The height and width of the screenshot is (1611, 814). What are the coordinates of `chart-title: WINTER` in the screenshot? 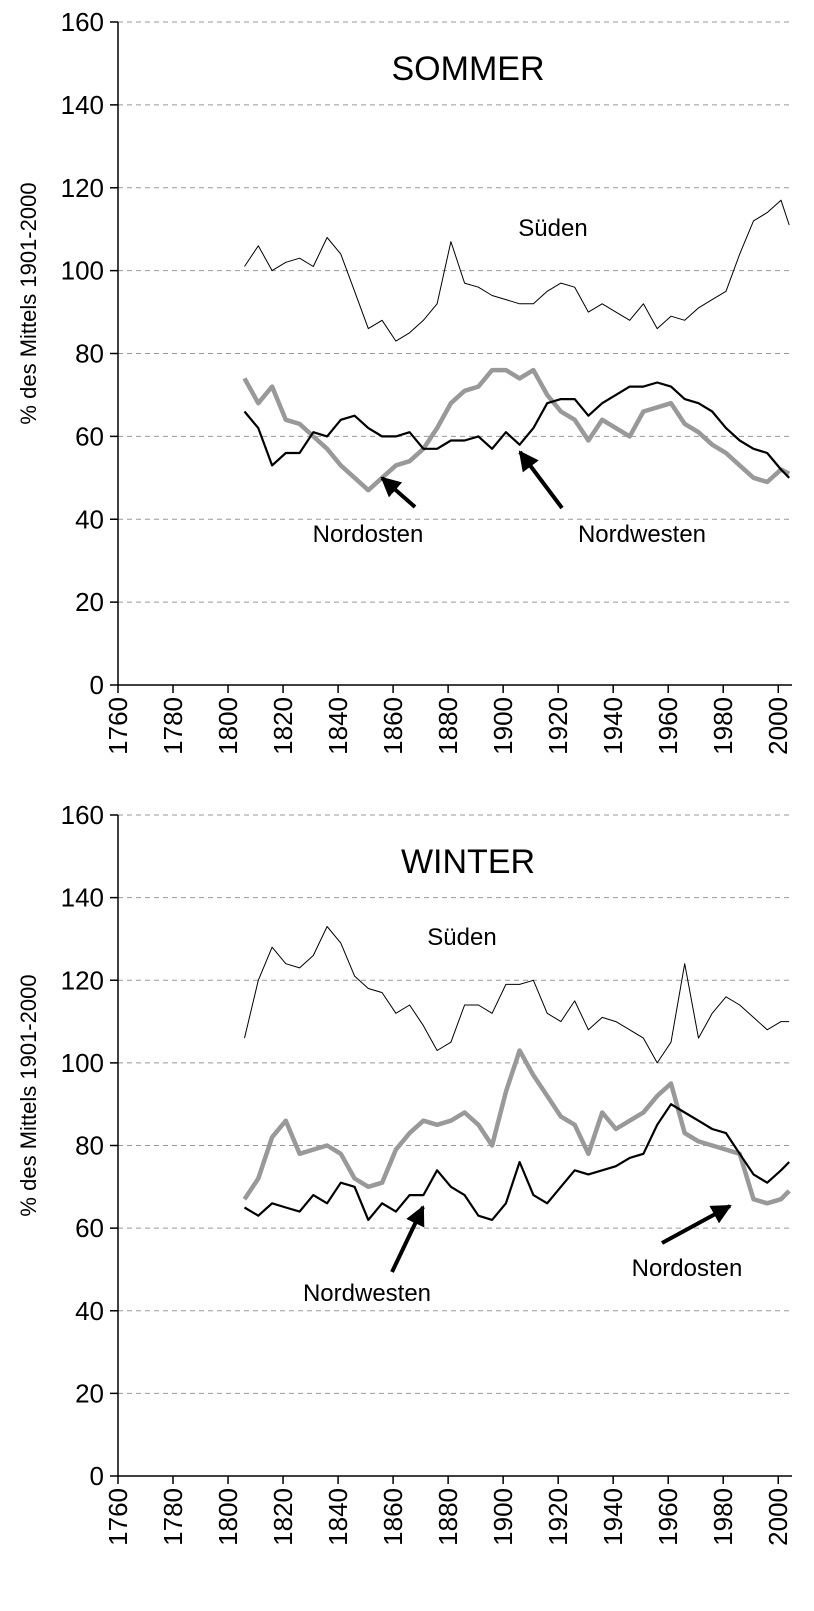 It's located at (468, 862).